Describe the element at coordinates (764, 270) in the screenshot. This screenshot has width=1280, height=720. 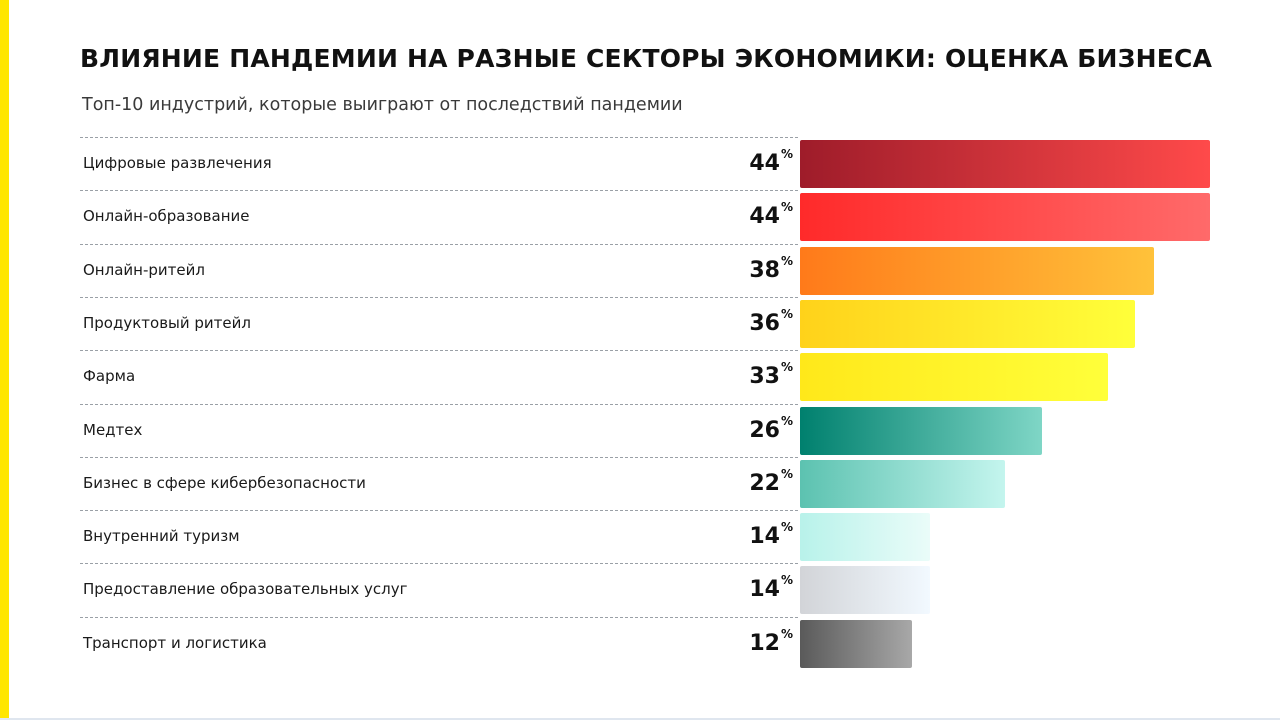
I see `value-number: 38` at that location.